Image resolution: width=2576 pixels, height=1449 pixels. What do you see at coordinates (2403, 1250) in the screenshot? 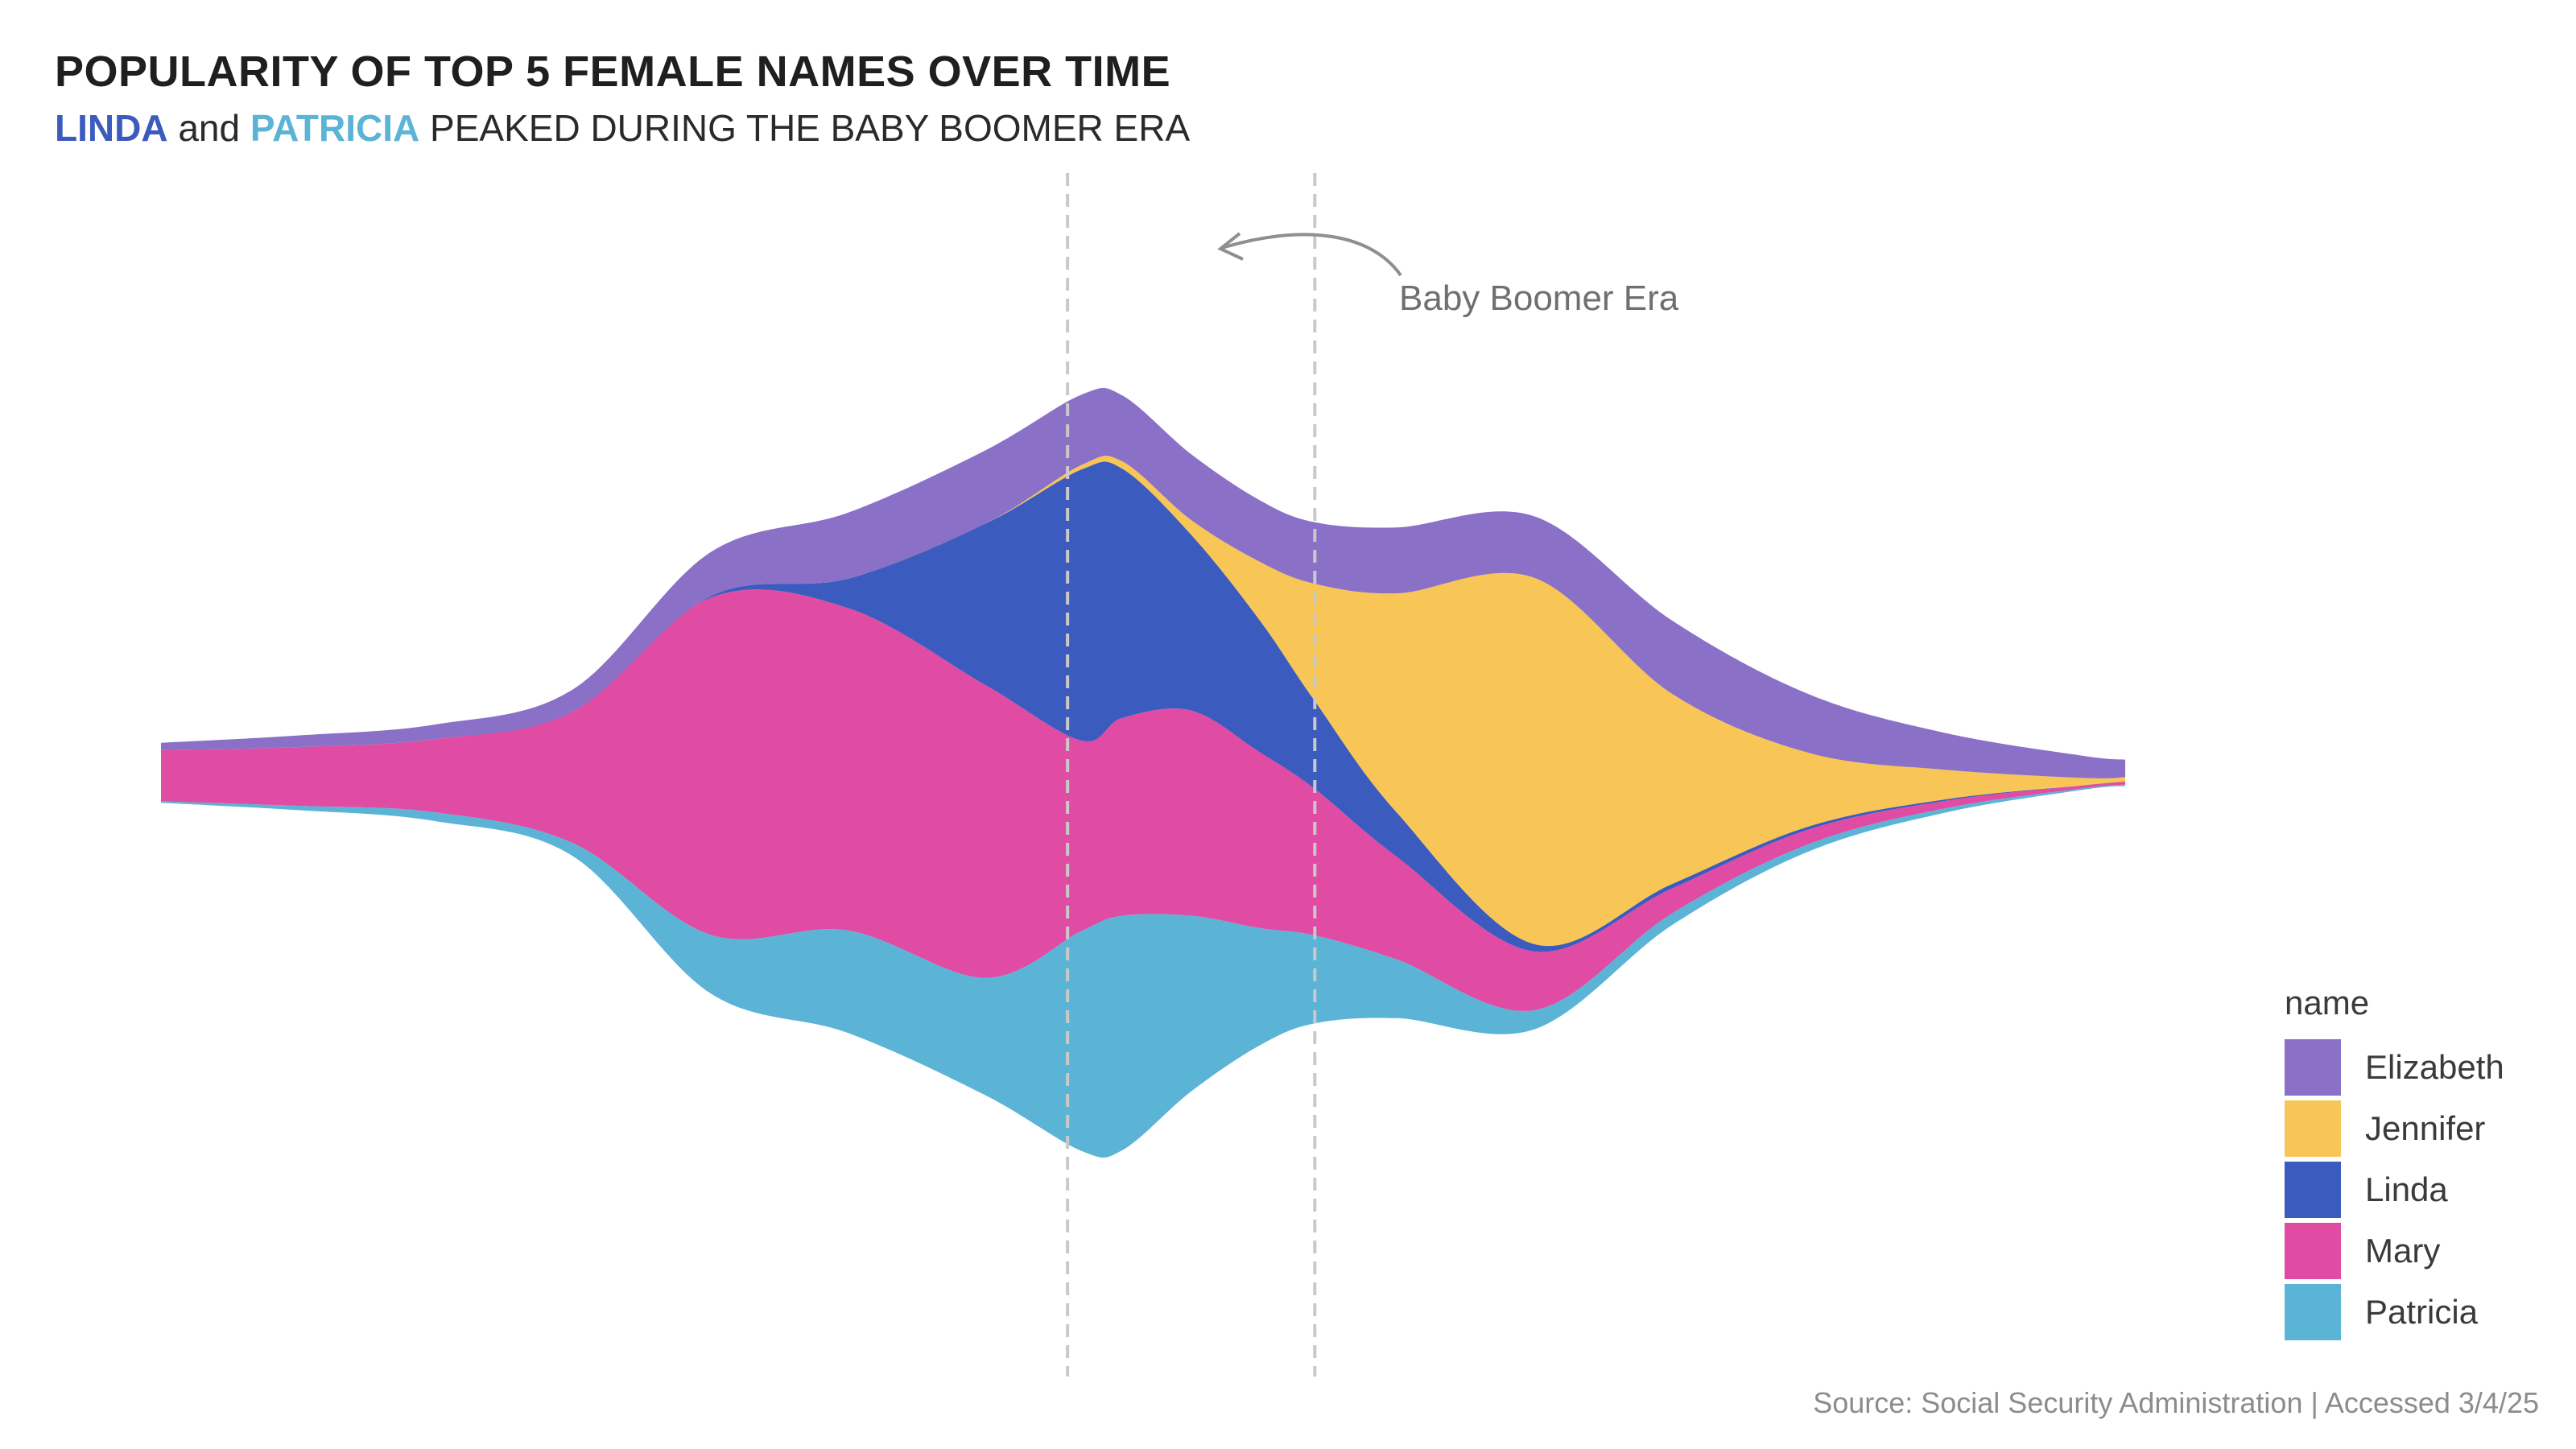
I see `legend-label: Mary` at bounding box center [2403, 1250].